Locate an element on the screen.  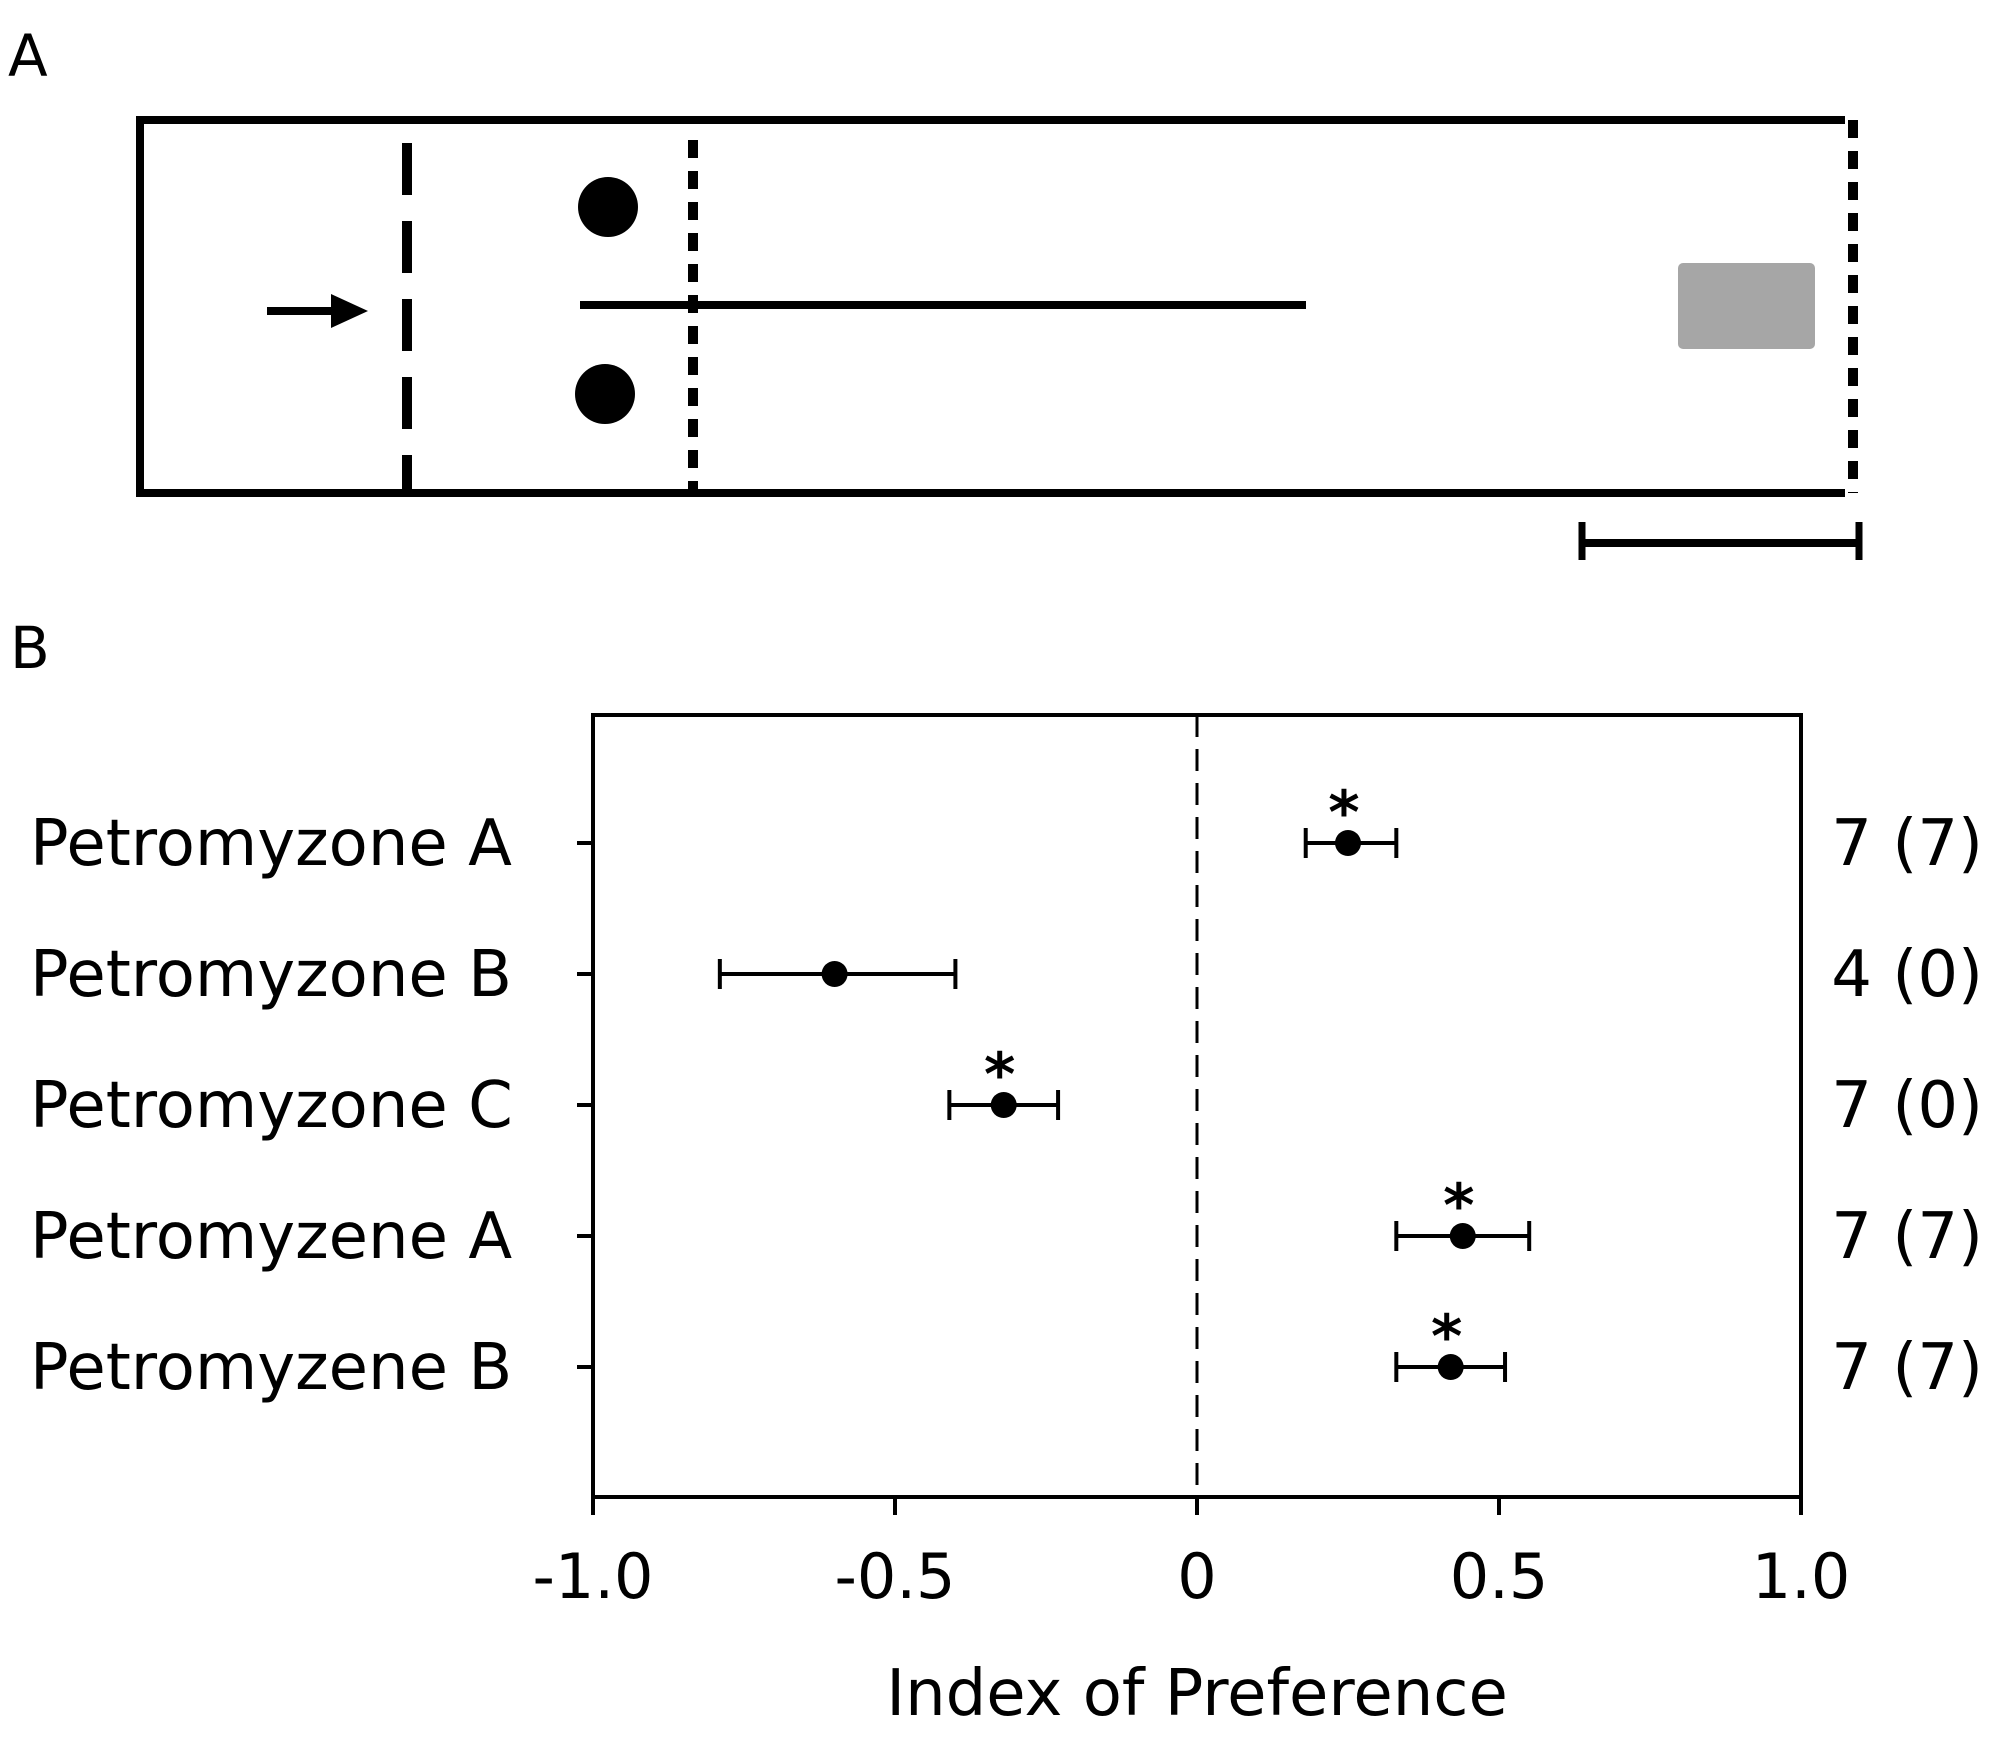
x-tick-label: -0.5 is located at coordinates (895, 1576).